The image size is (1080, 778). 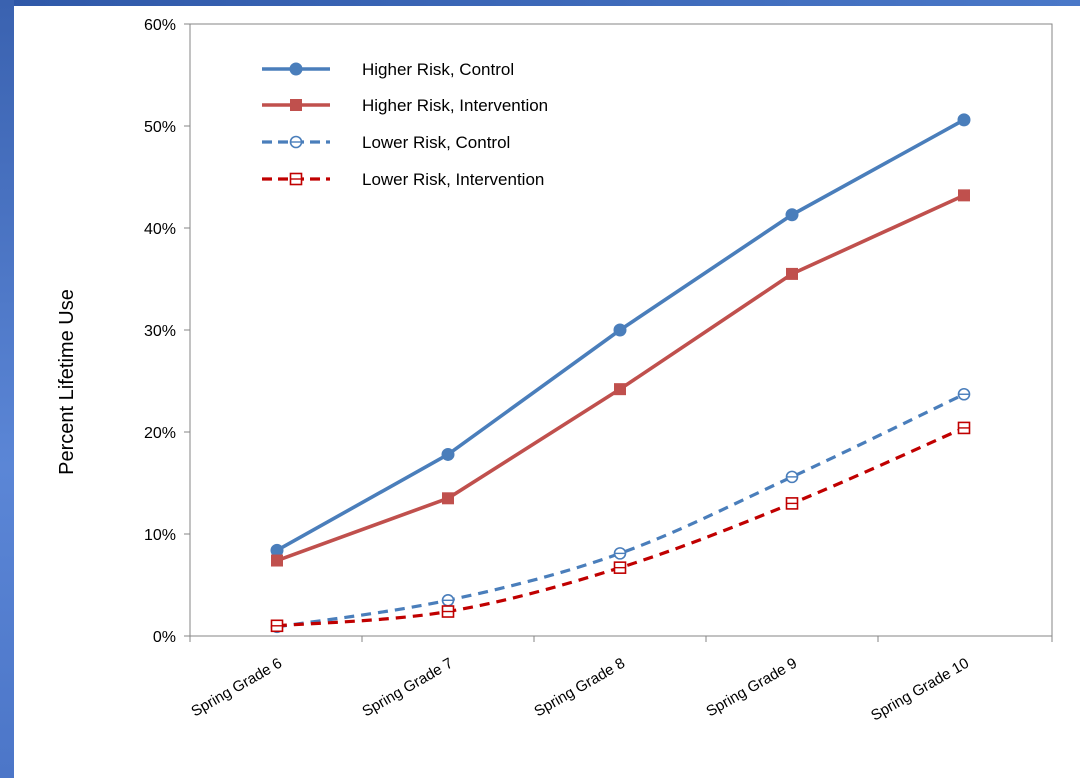 What do you see at coordinates (453, 179) in the screenshot?
I see `legend-label: Lower Risk, Intervention` at bounding box center [453, 179].